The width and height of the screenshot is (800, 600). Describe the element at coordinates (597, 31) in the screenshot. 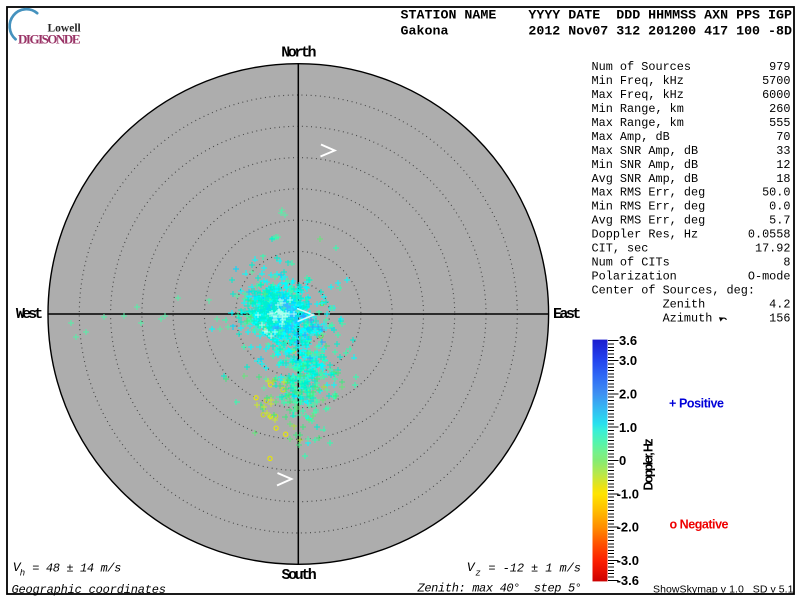

I see `svg-text:Gakona 2012 Nov07 312: Gakona 2012 Nov07 312 201200 417 100 -8D` at that location.